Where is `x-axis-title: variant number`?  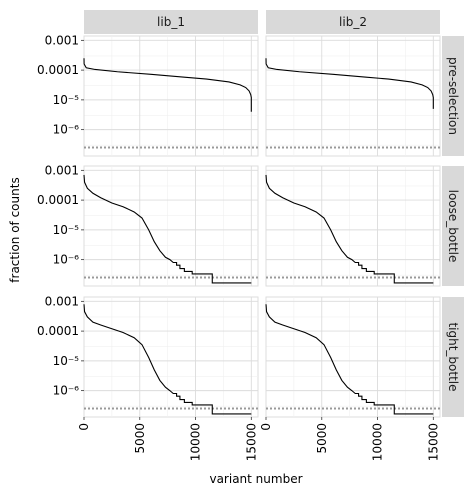
x-axis-title: variant number is located at coordinates (255, 479).